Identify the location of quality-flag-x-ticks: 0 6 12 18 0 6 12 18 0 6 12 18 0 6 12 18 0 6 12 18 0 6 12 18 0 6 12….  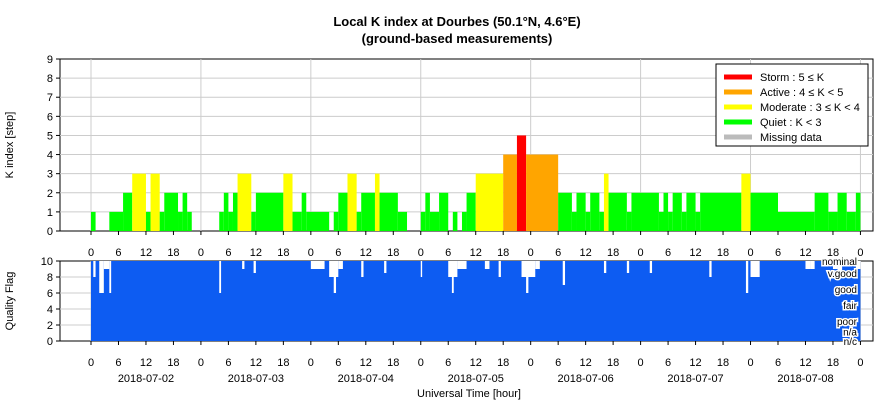
(476, 355).